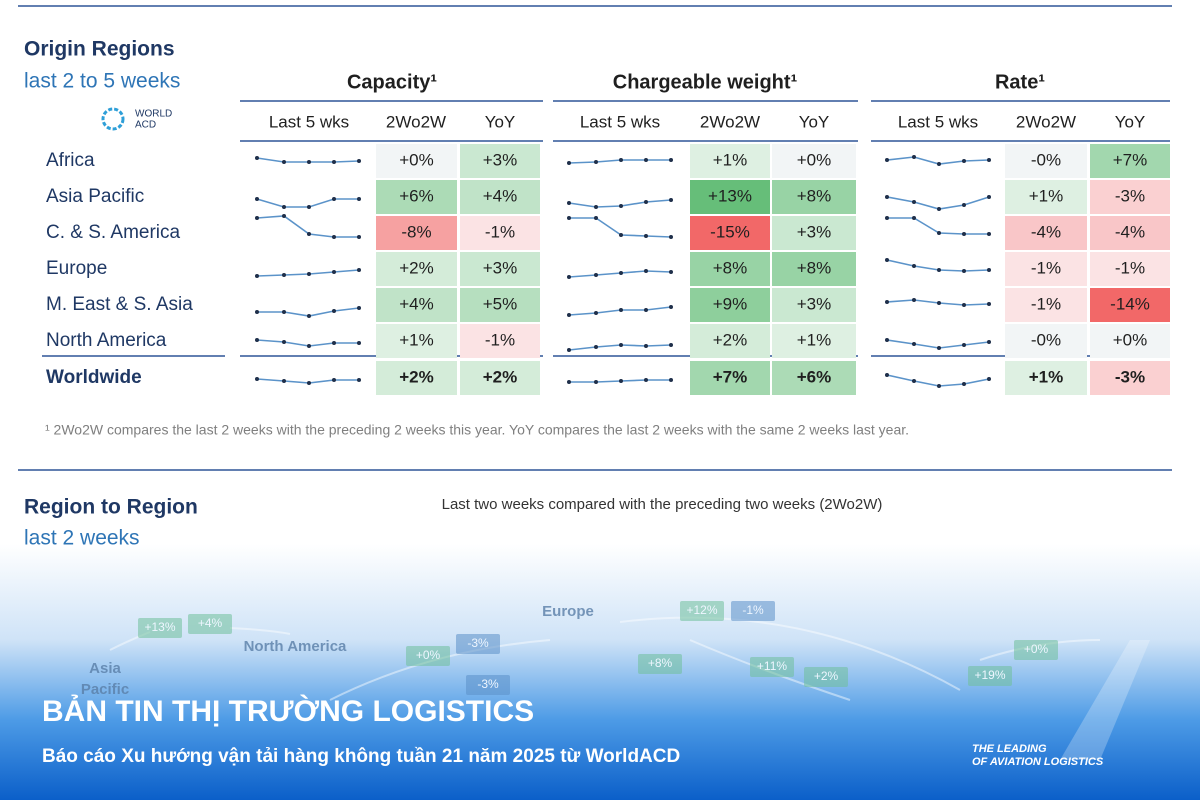 The width and height of the screenshot is (1200, 805). Describe the element at coordinates (111, 507) in the screenshot. I see `section-title: Region to Region` at that location.